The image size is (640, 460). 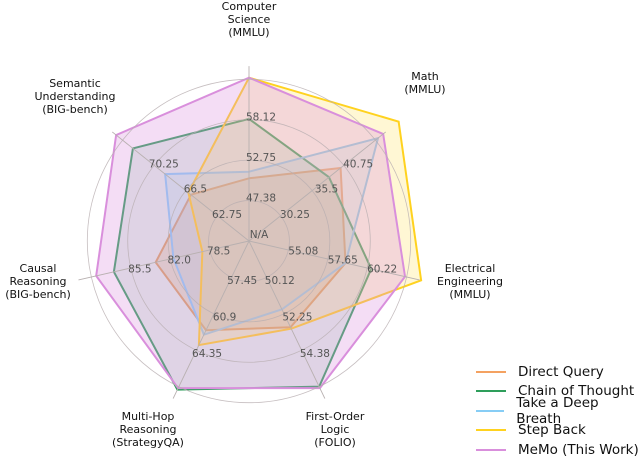 I want to click on ring-label: 35.5, so click(x=326, y=190).